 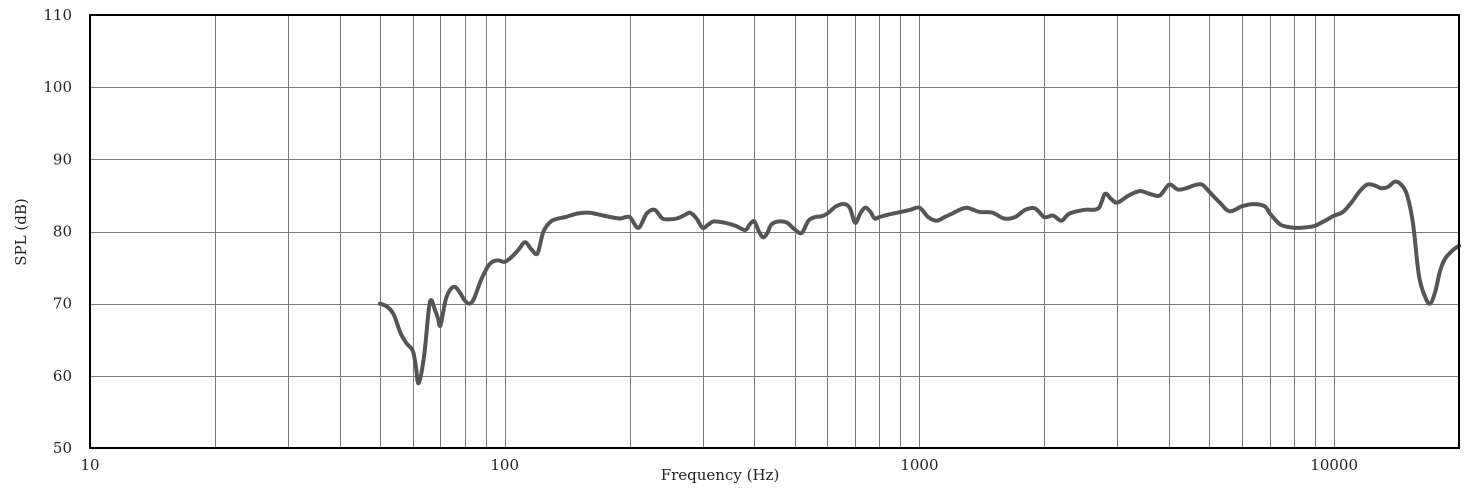 What do you see at coordinates (719, 465) in the screenshot?
I see `x-axis-ticks: 10 100 1000 10000` at bounding box center [719, 465].